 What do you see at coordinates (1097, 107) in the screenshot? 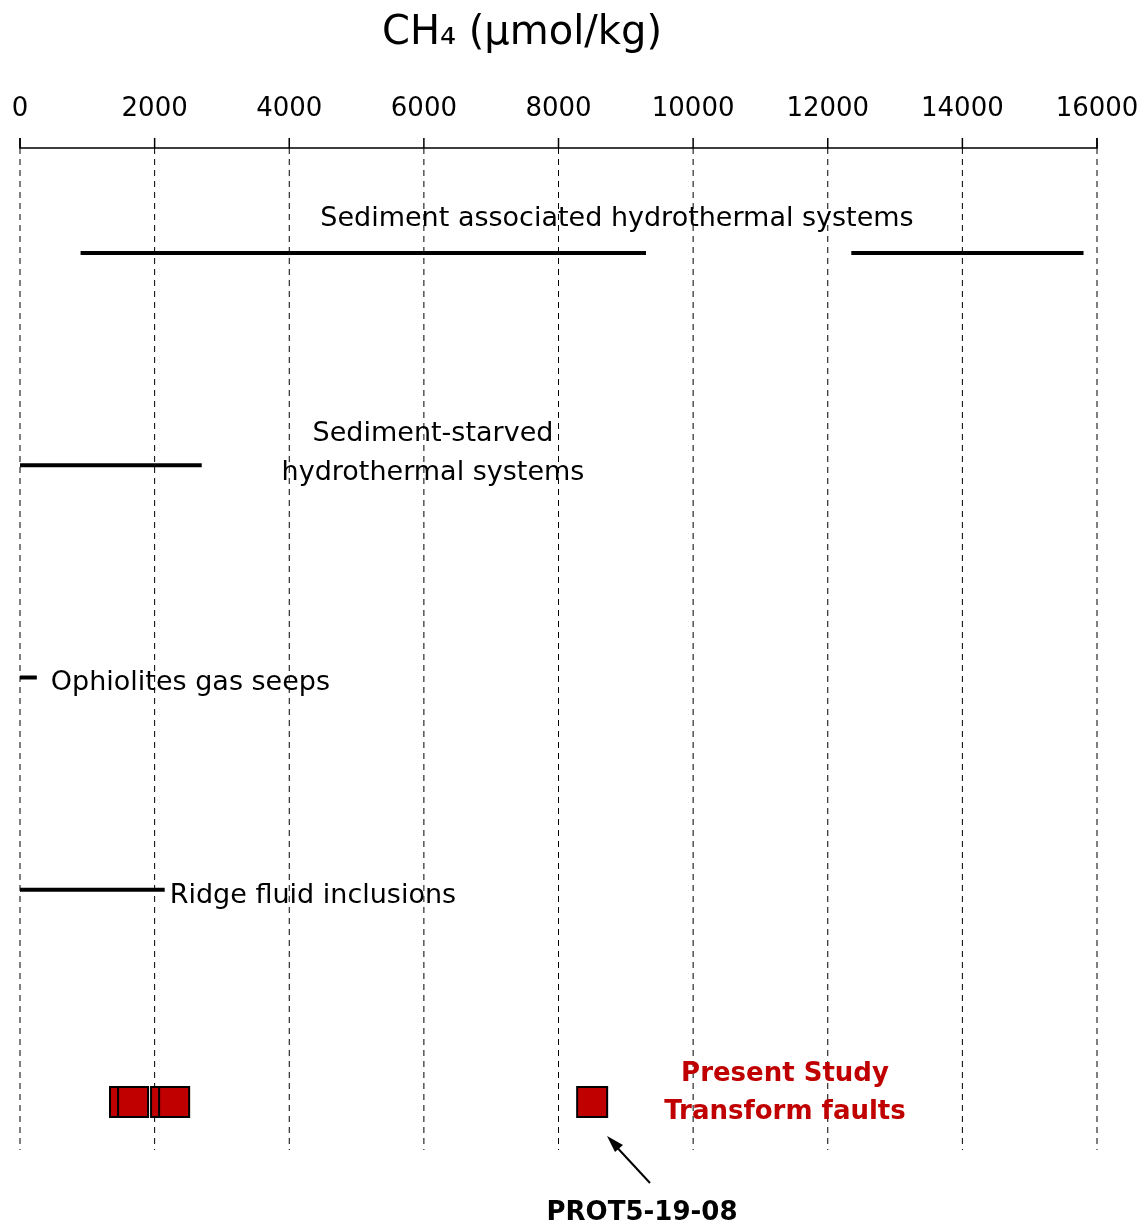
I see `x-tick-label: 16000` at bounding box center [1097, 107].